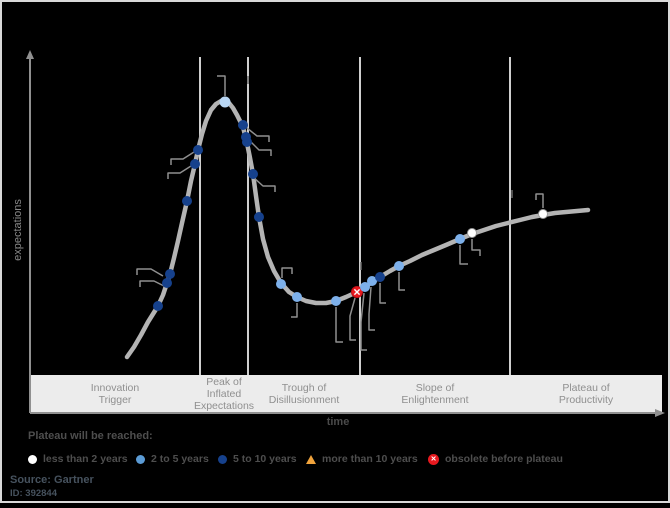 Image resolution: width=670 pixels, height=508 pixels. I want to click on light-blue-circle-icon, so click(140, 459).